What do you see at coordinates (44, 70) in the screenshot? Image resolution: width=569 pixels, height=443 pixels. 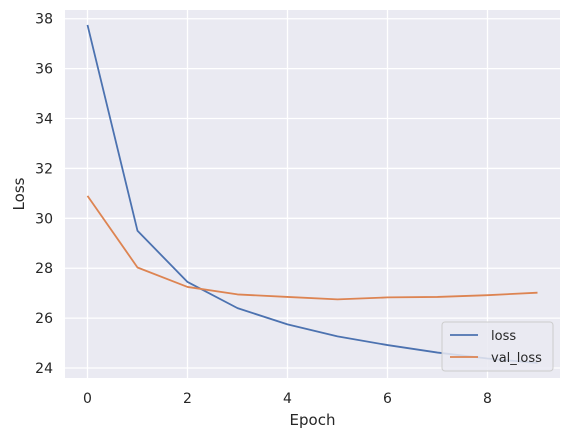 I see `y-tick-label: 36` at bounding box center [44, 70].